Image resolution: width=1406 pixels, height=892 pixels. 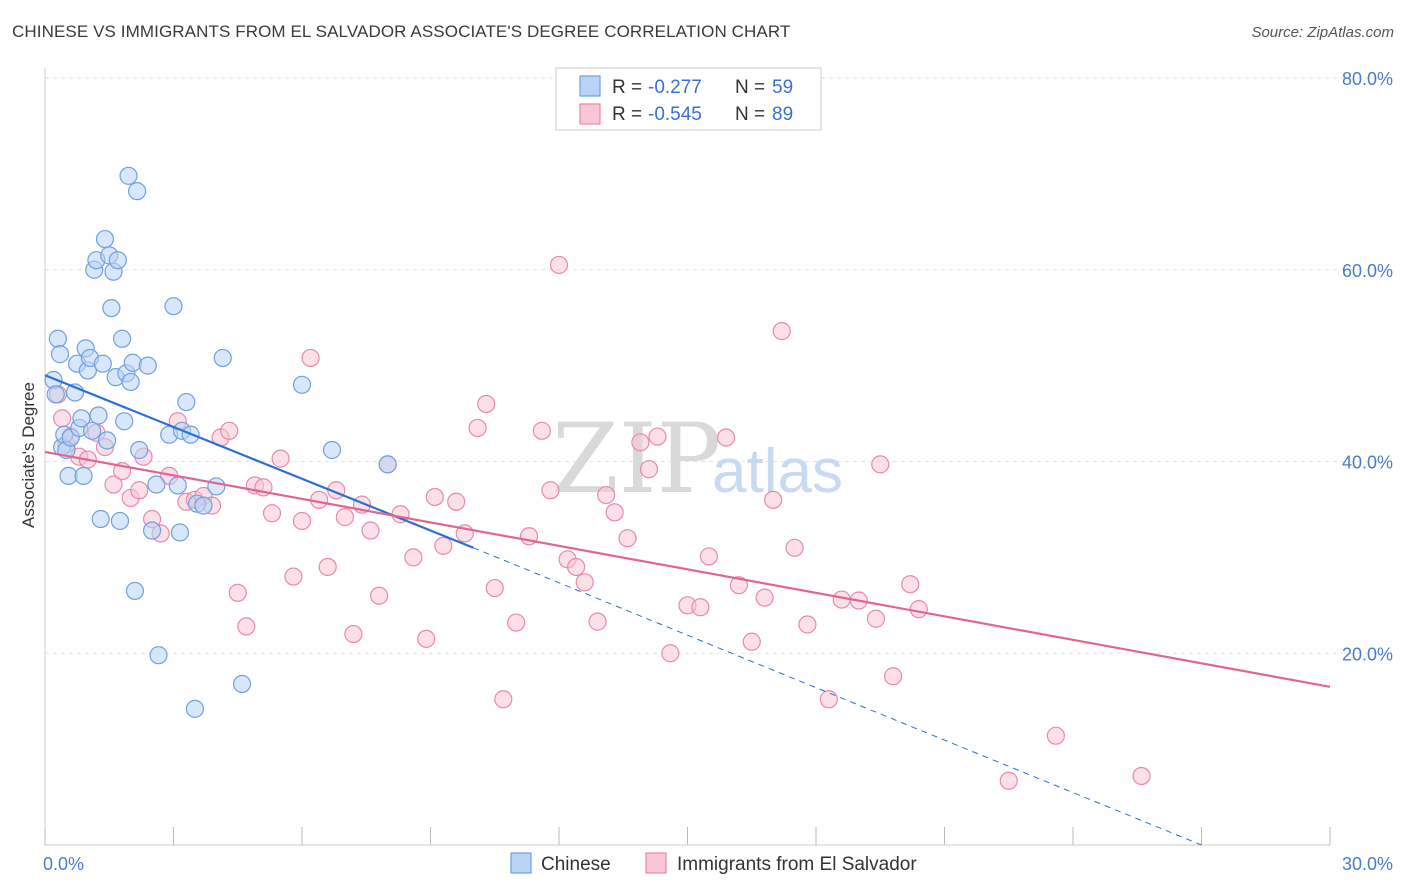 I want to click on y-tick-label-3: 80.0%, so click(x=1367, y=79).